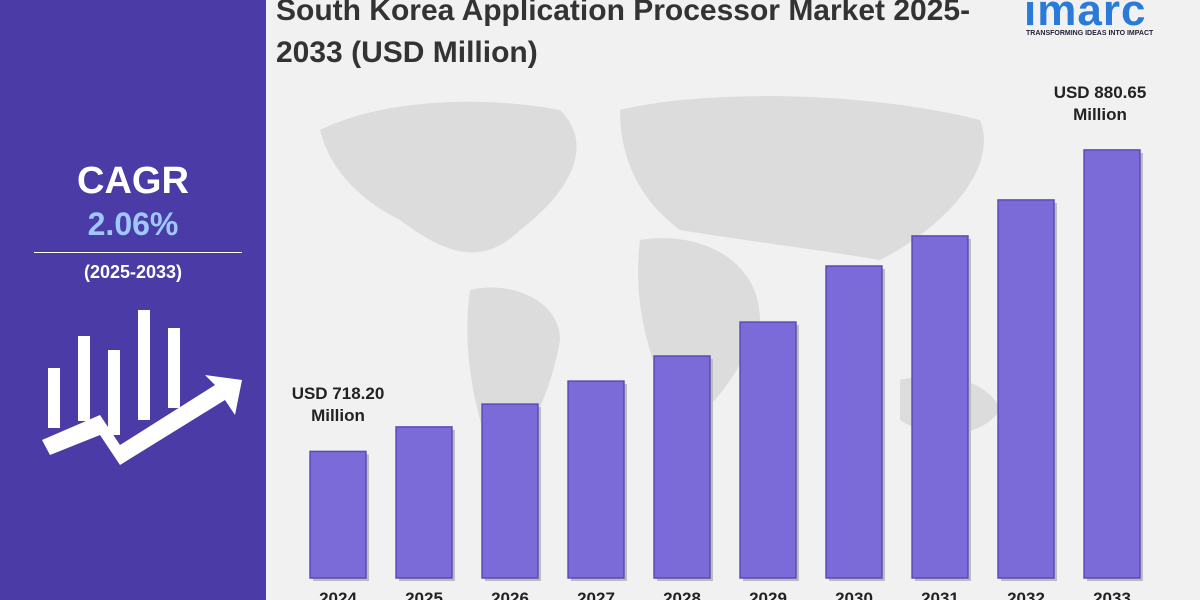 Image resolution: width=1200 pixels, height=600 pixels. Describe the element at coordinates (596, 594) in the screenshot. I see `x-tick-label: 2027` at that location.